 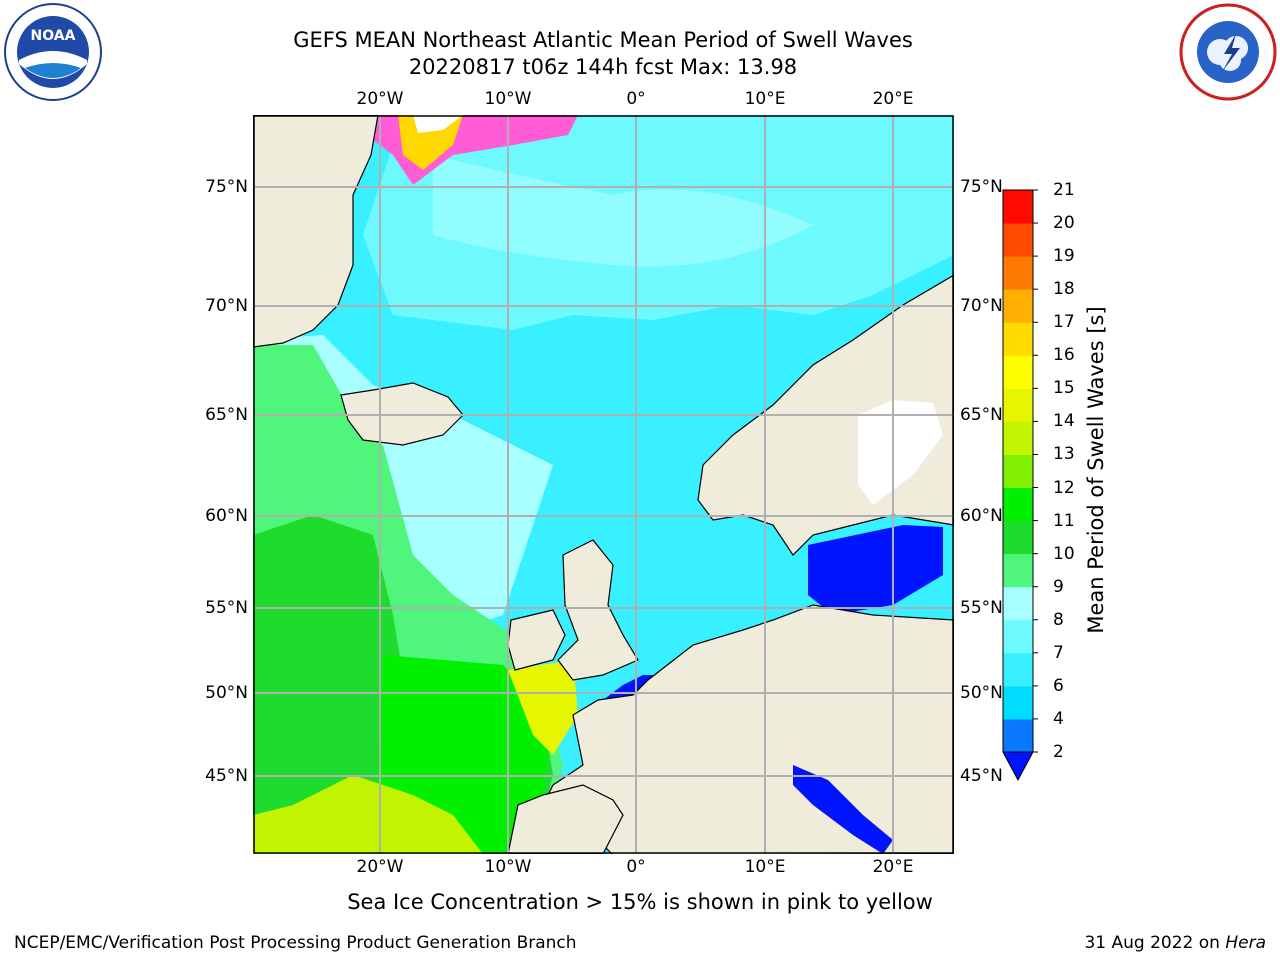 I want to click on colorbar-tick-label: 20, so click(x=1064, y=223).